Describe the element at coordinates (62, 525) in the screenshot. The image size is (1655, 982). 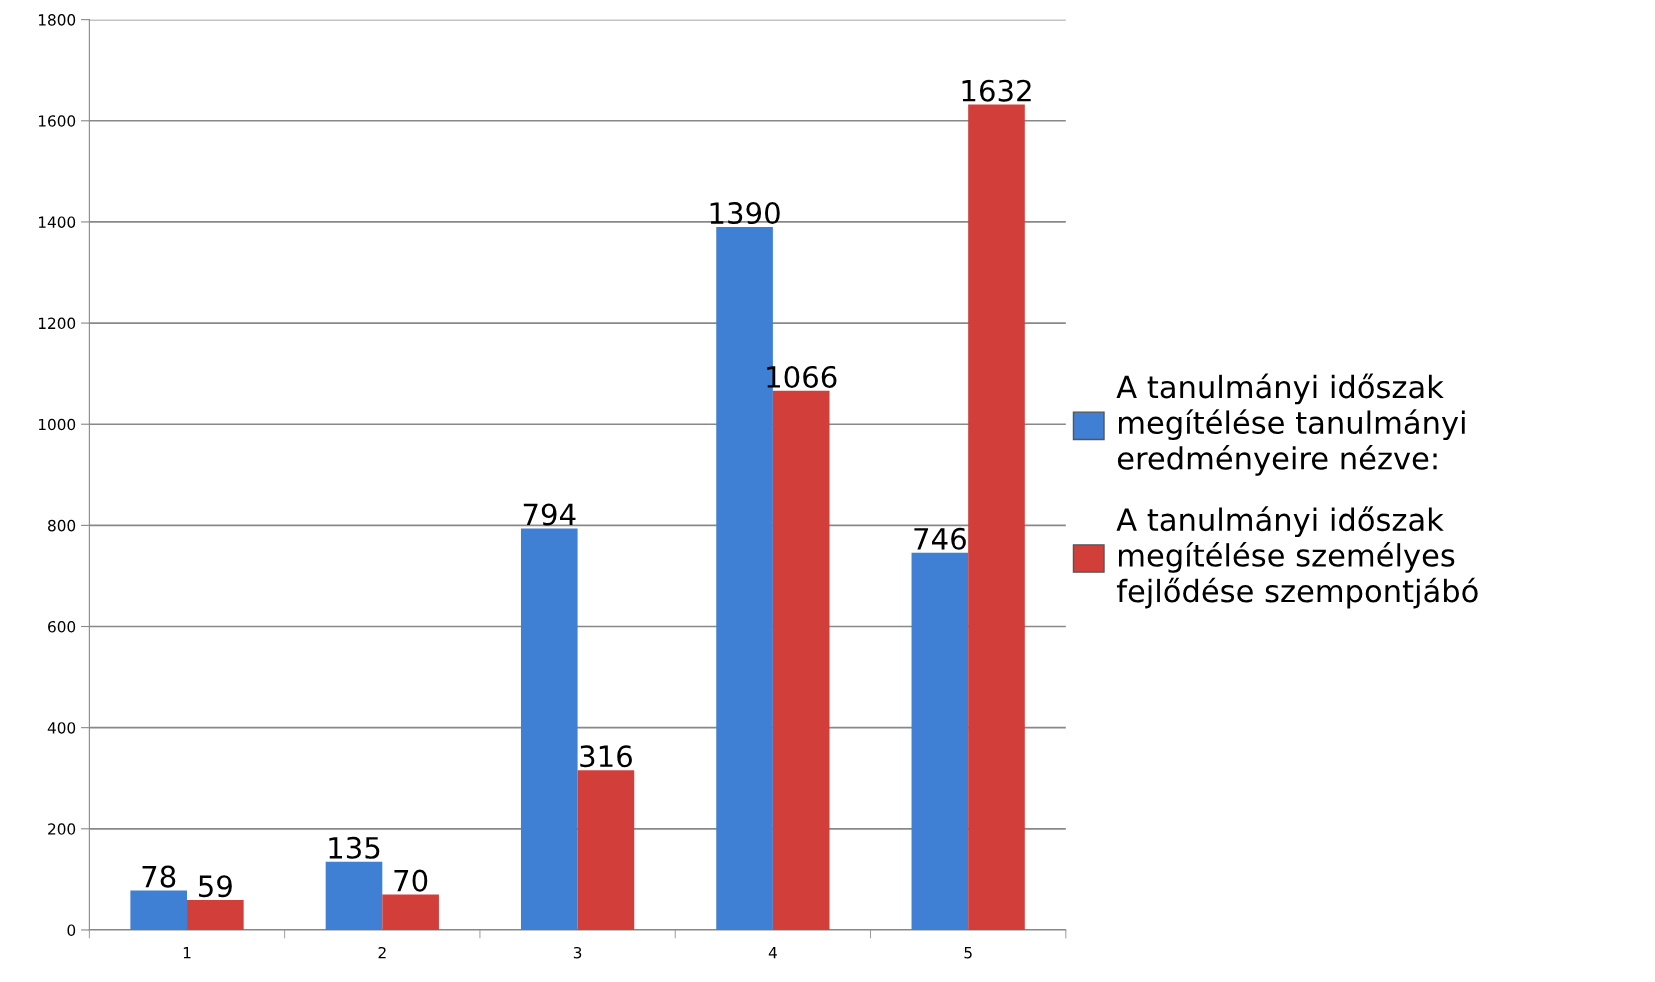
I see `y-tick-label: 800` at that location.